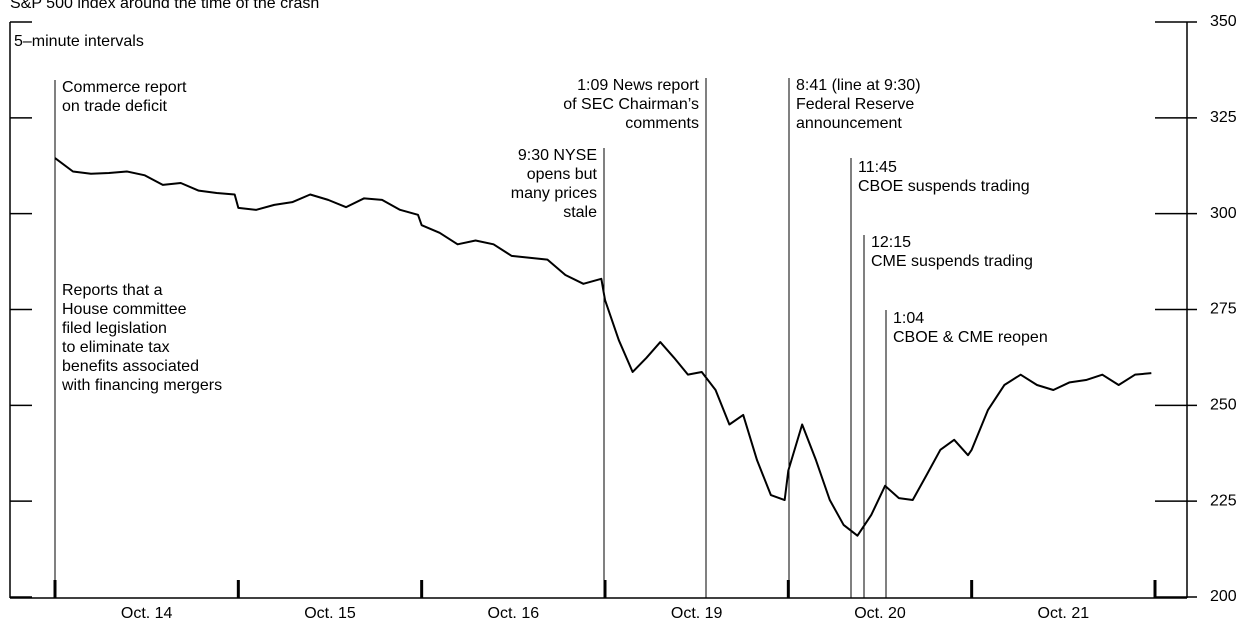  Describe the element at coordinates (330, 613) in the screenshot. I see `x-tick-label: Oct. 15` at that location.